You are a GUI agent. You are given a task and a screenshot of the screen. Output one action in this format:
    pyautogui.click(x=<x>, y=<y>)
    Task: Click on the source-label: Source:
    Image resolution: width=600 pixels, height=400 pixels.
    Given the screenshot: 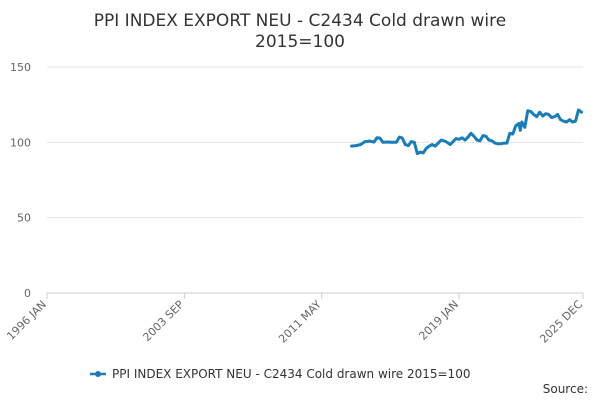 What is the action you would take?
    pyautogui.click(x=565, y=389)
    